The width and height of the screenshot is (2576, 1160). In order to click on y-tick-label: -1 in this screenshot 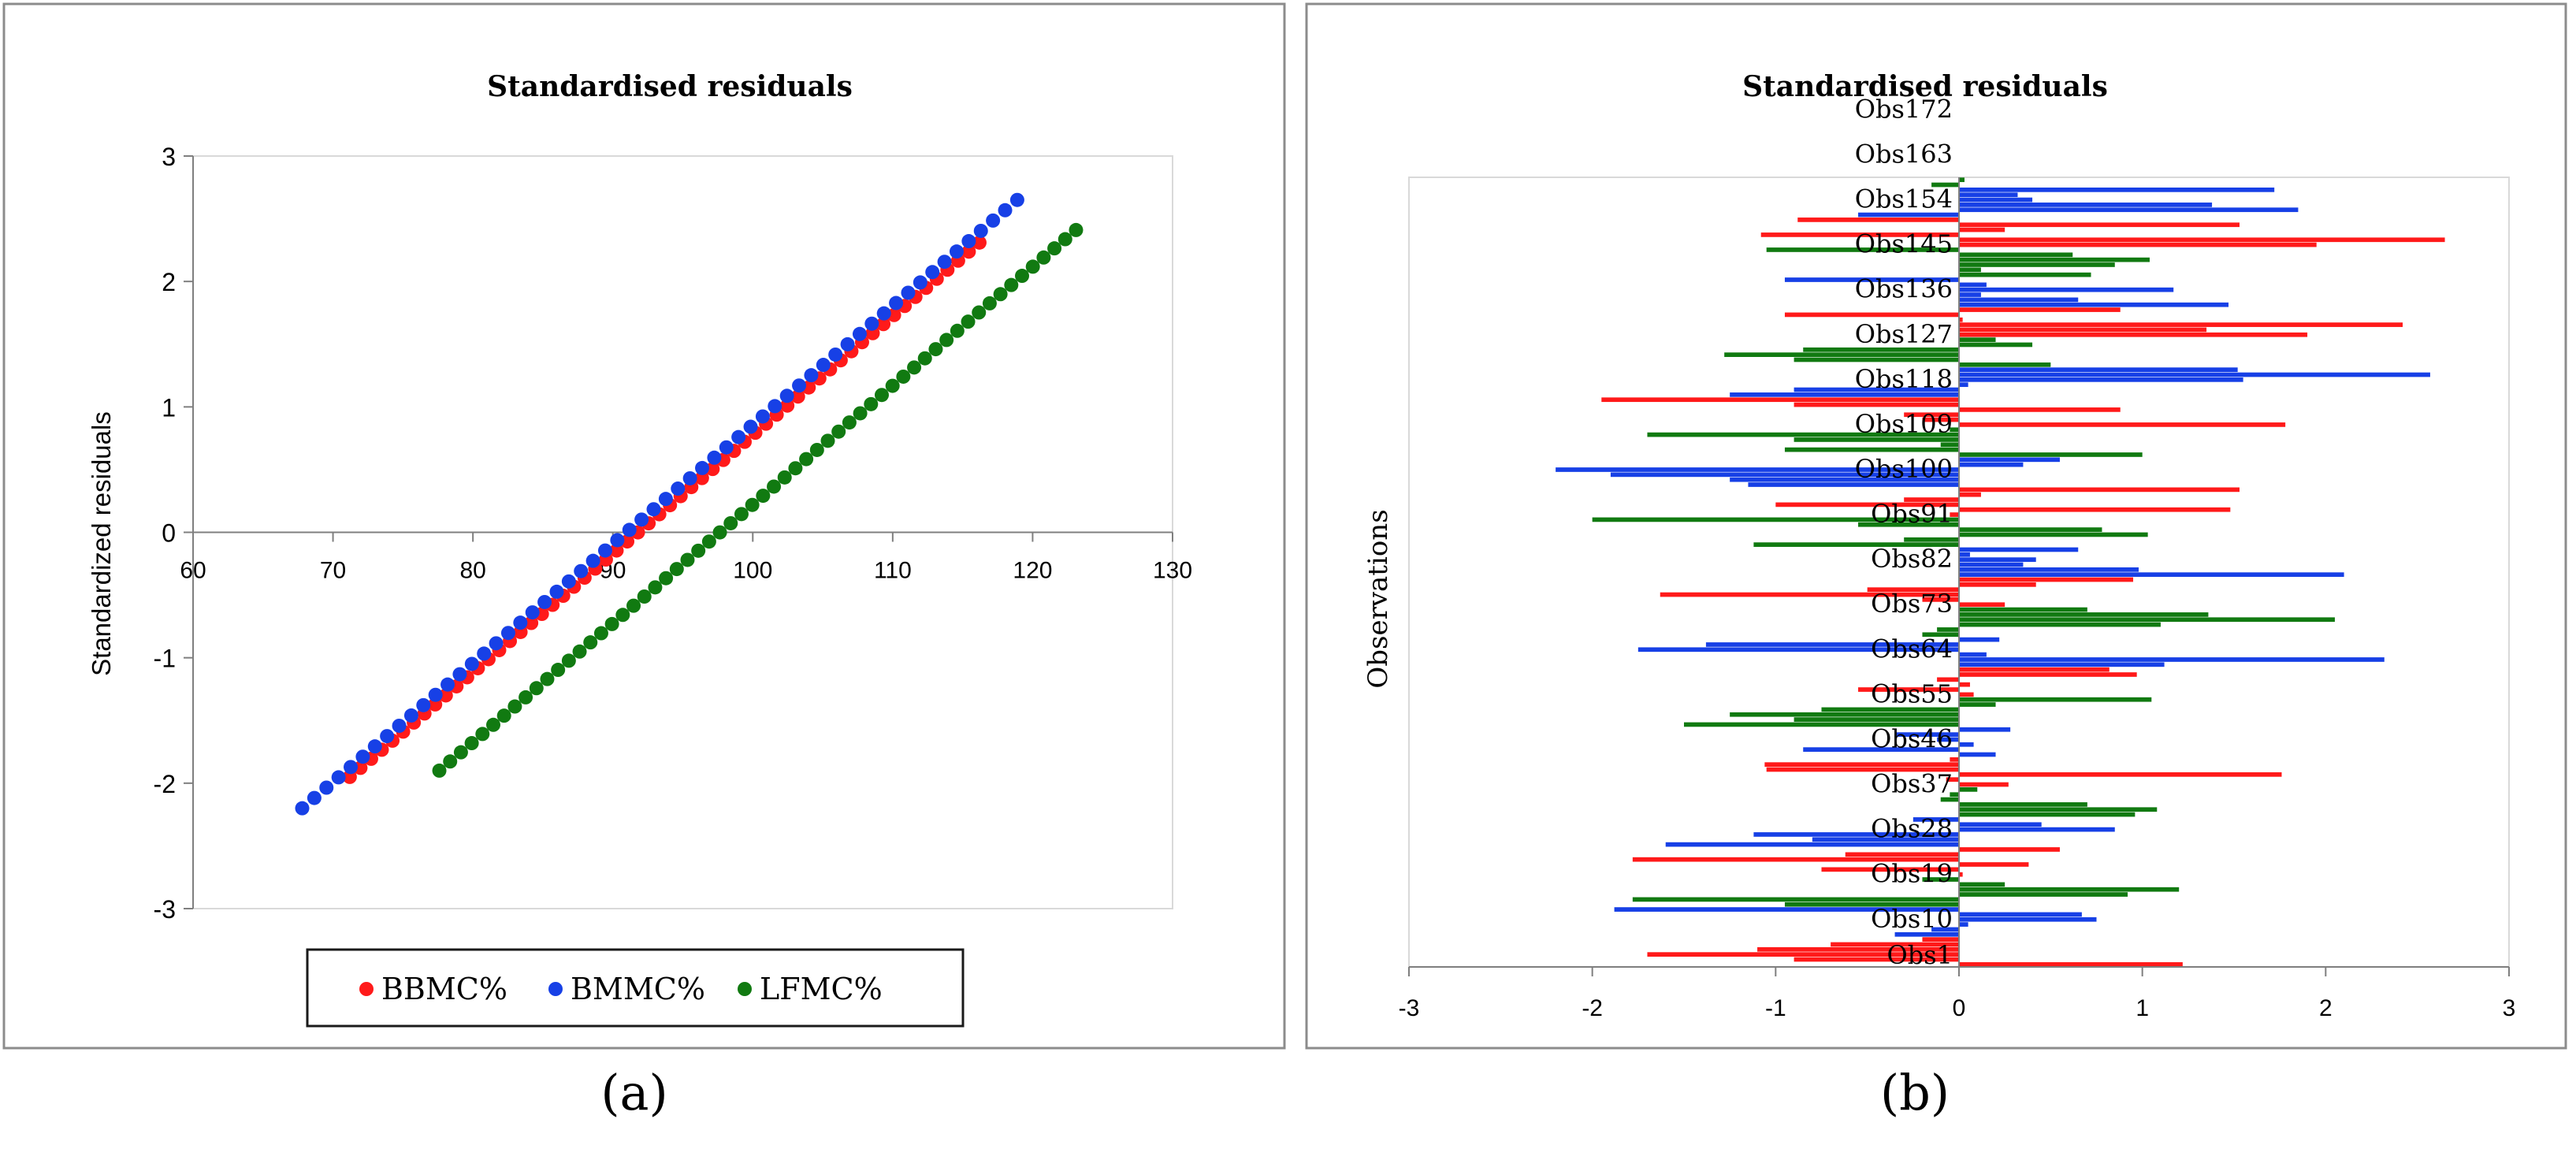, I will do `click(165, 659)`.